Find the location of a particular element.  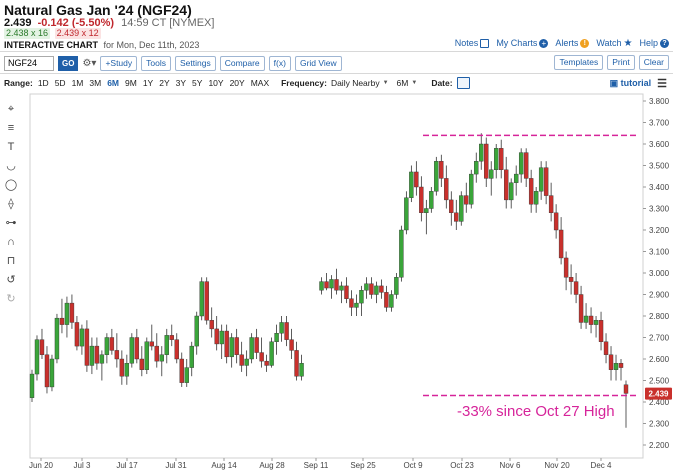

subtitle-date: for Mon, Dec 11th, 2023 is located at coordinates (151, 45).